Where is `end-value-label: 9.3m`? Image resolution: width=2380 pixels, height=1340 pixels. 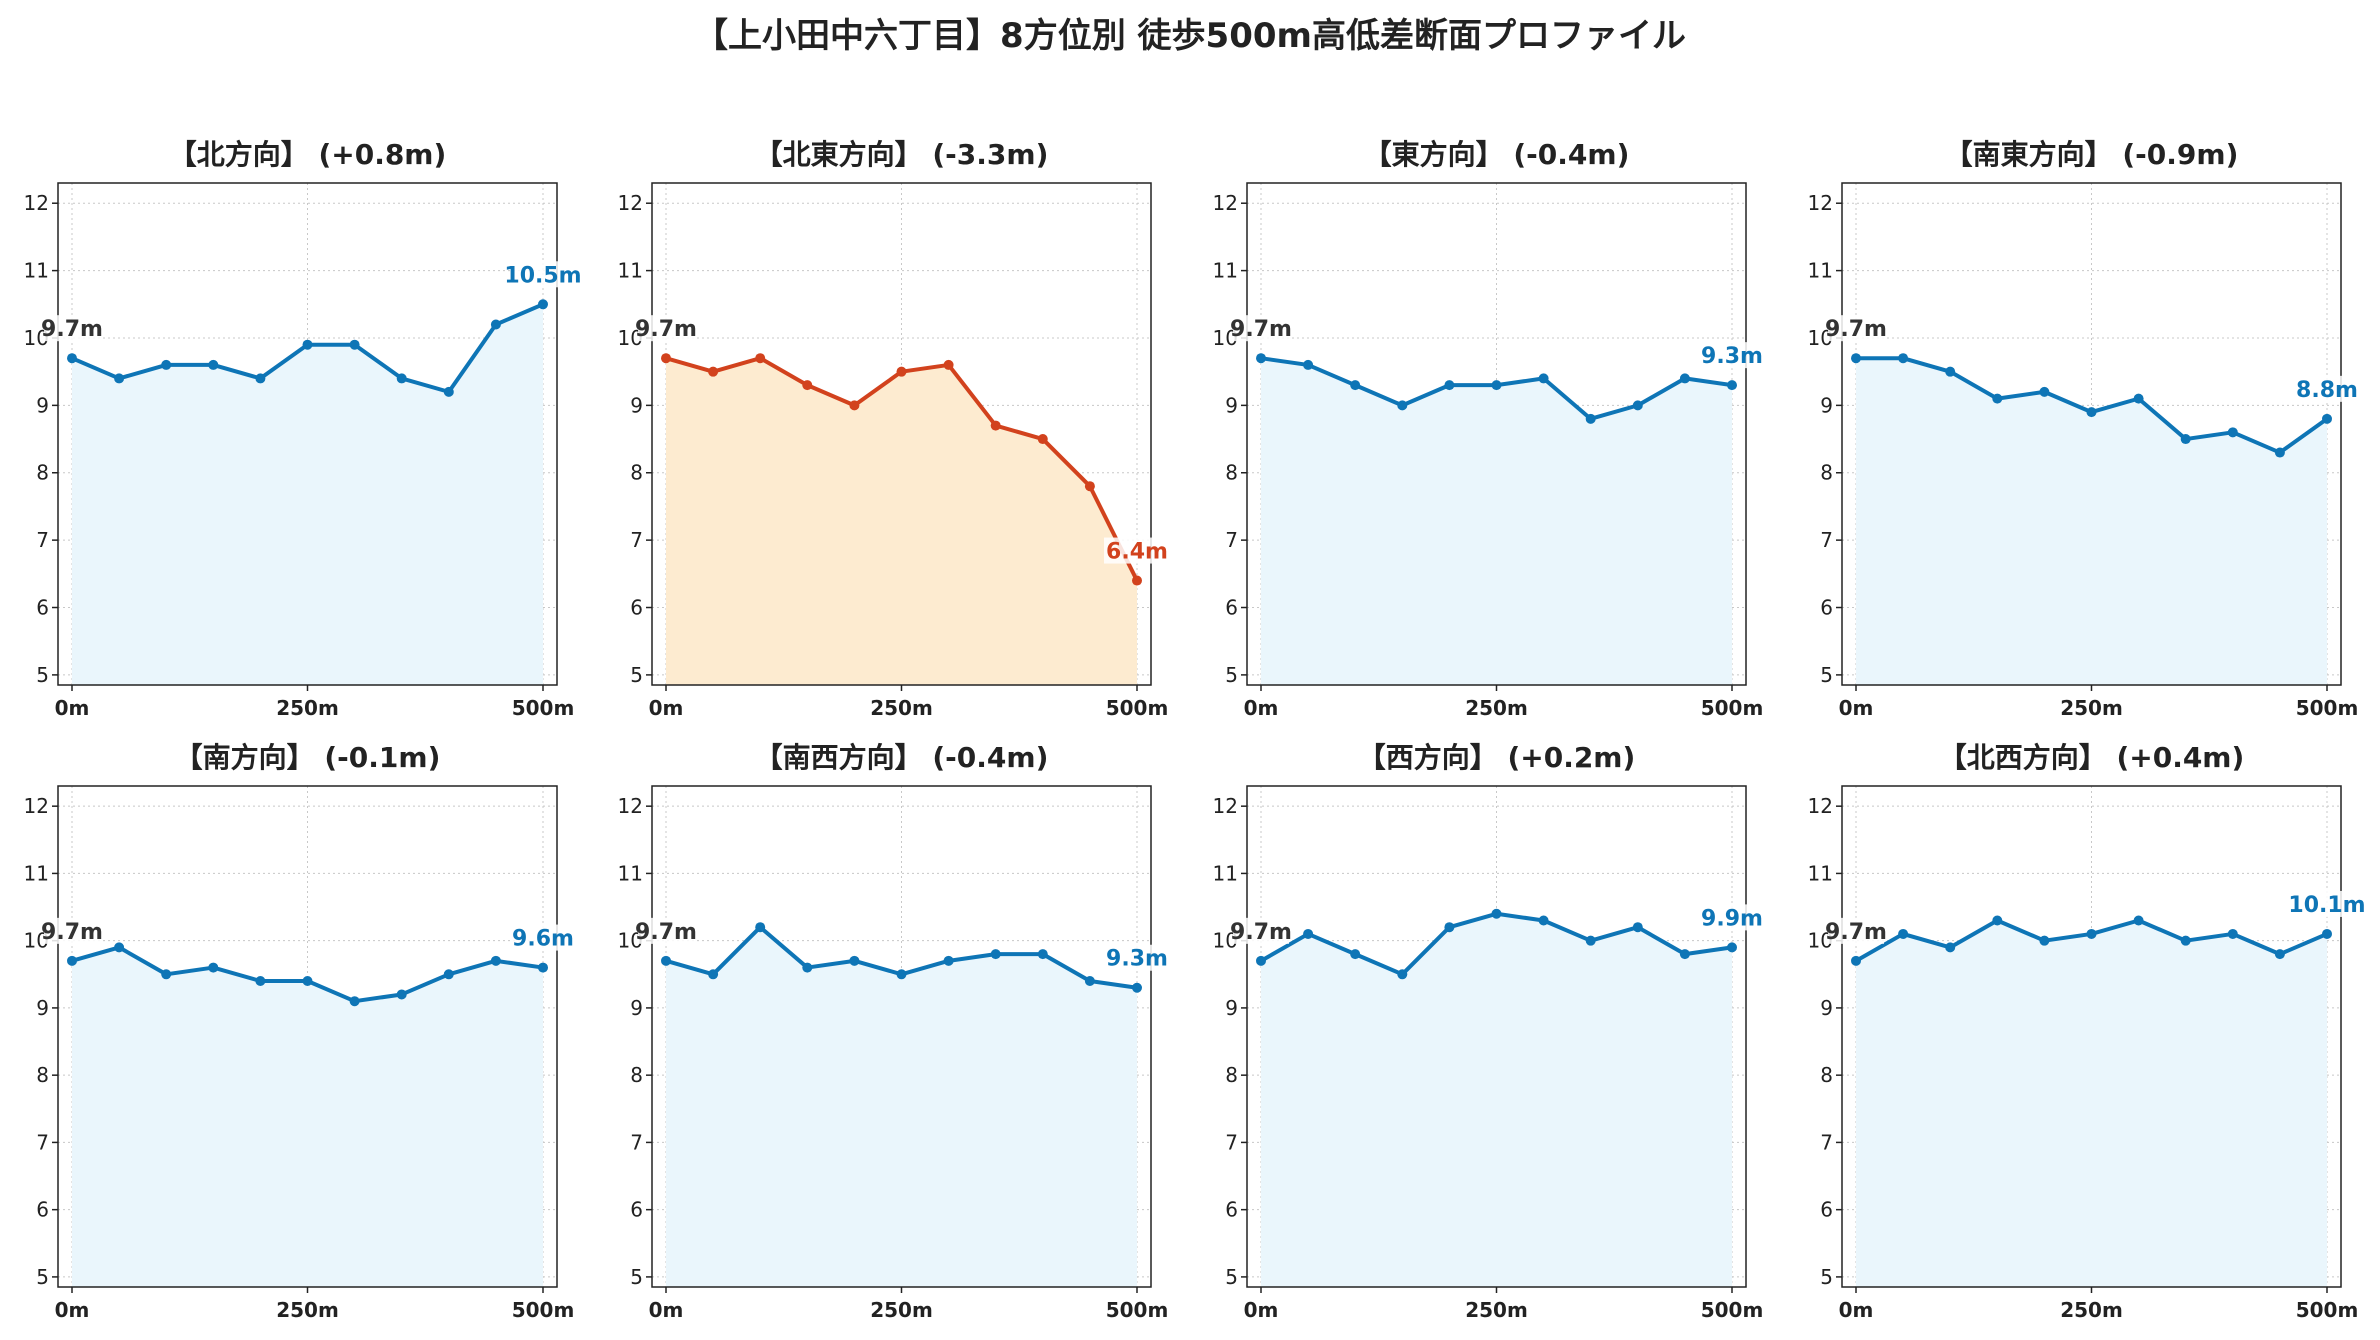 end-value-label: 9.3m is located at coordinates (1732, 356).